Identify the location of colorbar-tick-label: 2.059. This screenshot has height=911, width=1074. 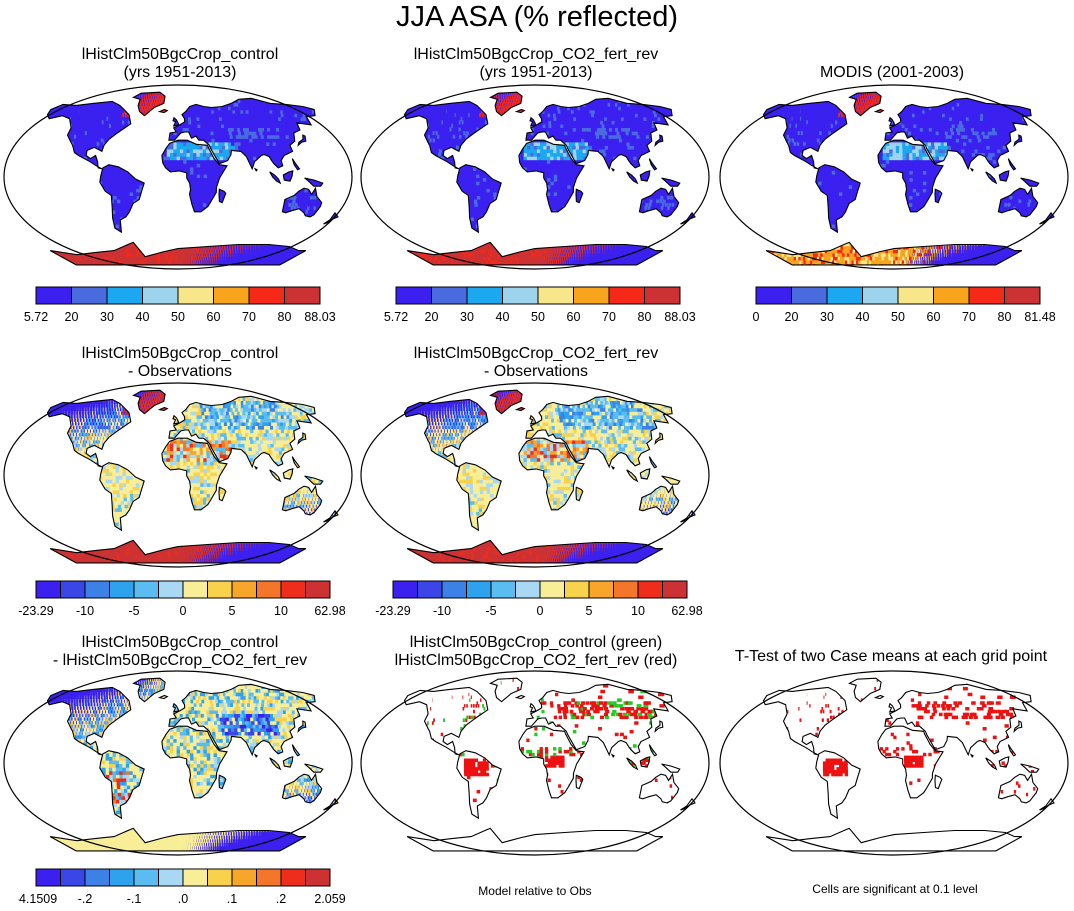
(329, 899).